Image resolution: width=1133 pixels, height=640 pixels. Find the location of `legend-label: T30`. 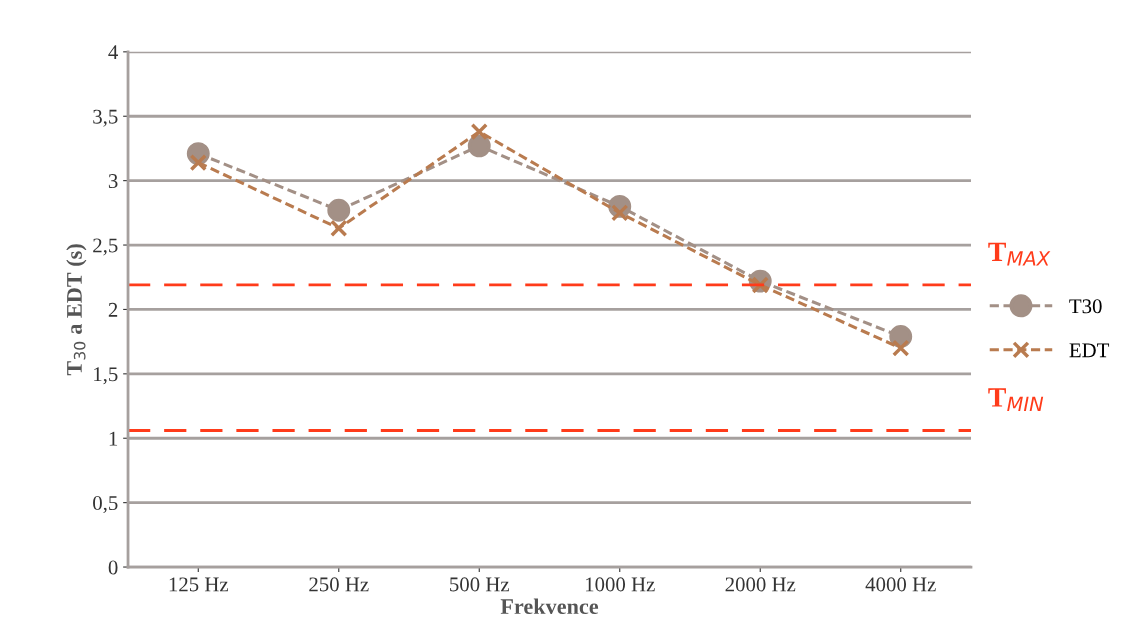

legend-label: T30 is located at coordinates (1085, 306).